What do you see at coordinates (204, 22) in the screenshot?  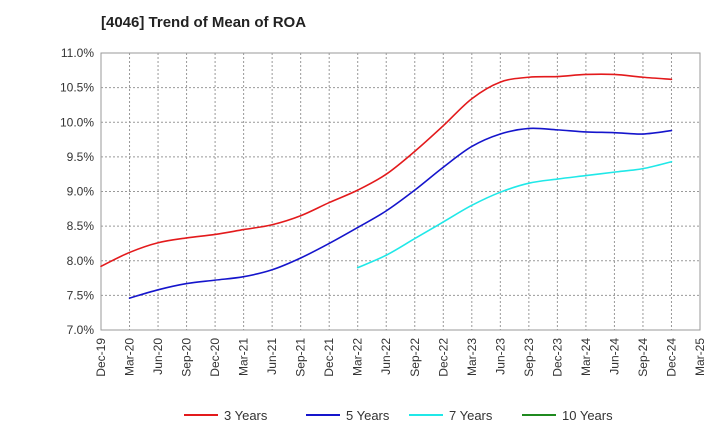 I see `chart-title: [4046] Trend of Mean of ROA` at bounding box center [204, 22].